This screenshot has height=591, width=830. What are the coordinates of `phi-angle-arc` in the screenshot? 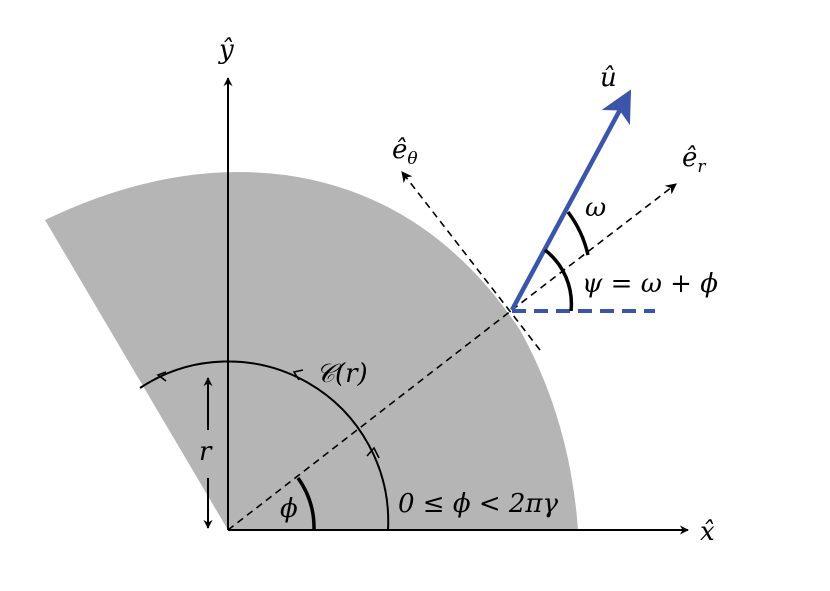 It's located at (306, 503).